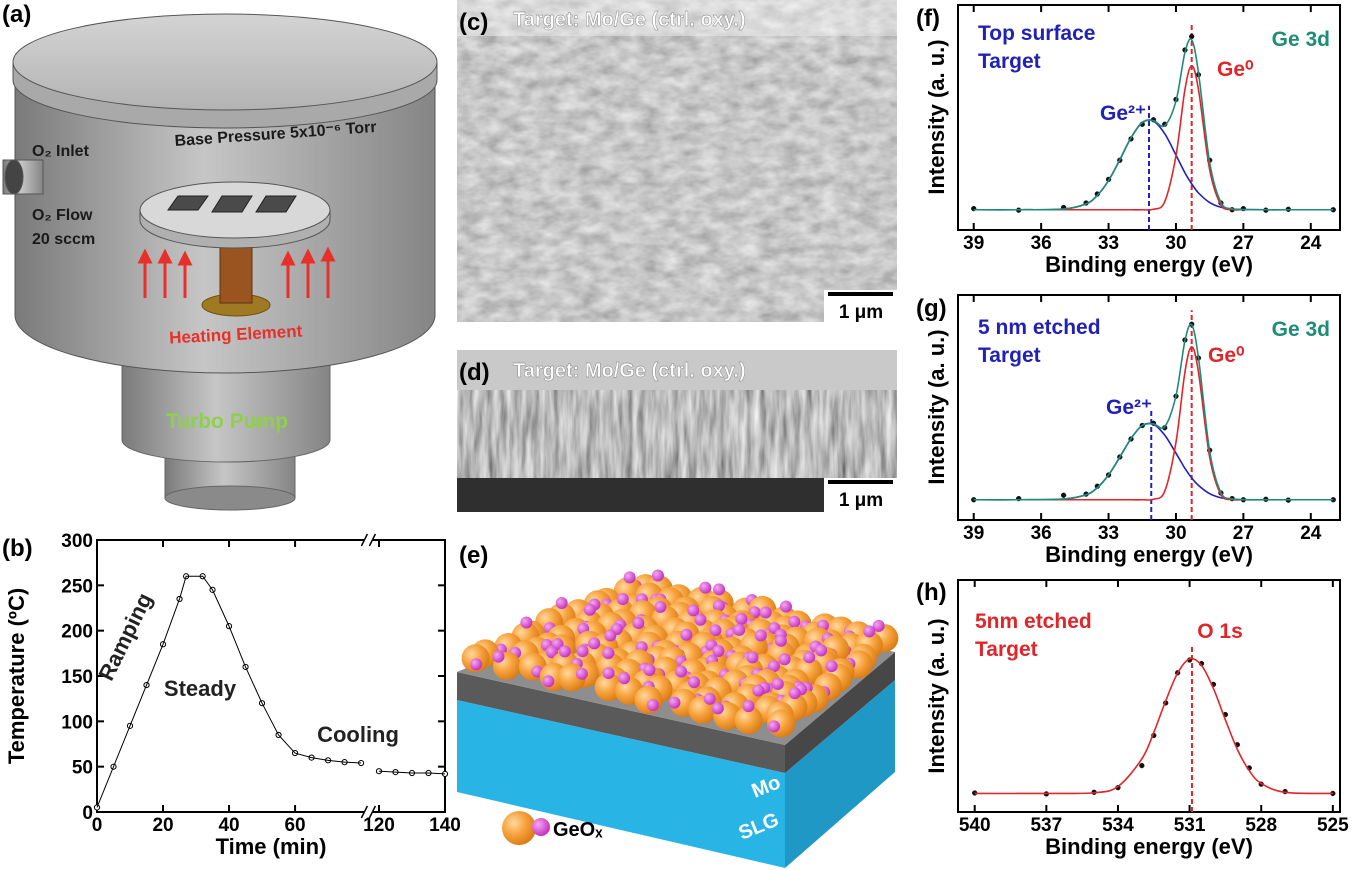 This screenshot has height=870, width=1367. What do you see at coordinates (1301, 329) in the screenshot?
I see `annotation: Ge 3d` at bounding box center [1301, 329].